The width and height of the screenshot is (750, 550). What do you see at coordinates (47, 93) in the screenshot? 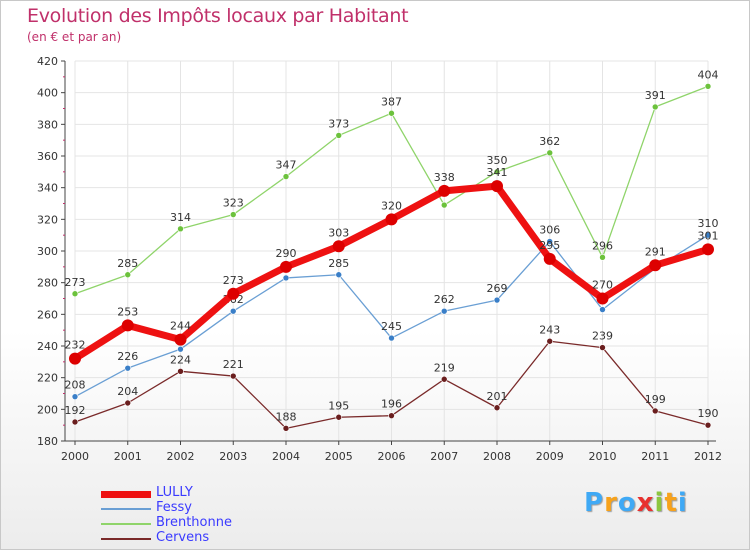
I see `y-tick-label: 400` at bounding box center [47, 93].